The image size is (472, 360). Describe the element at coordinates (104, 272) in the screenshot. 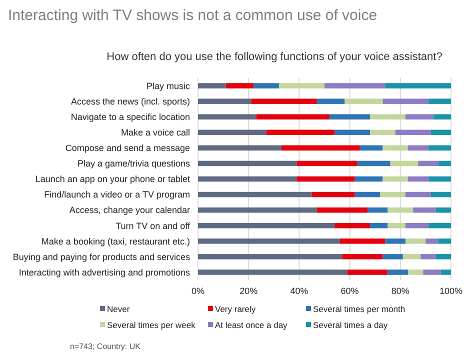

I see `y-tick-label: Interacting with advertising and promotions` at that location.